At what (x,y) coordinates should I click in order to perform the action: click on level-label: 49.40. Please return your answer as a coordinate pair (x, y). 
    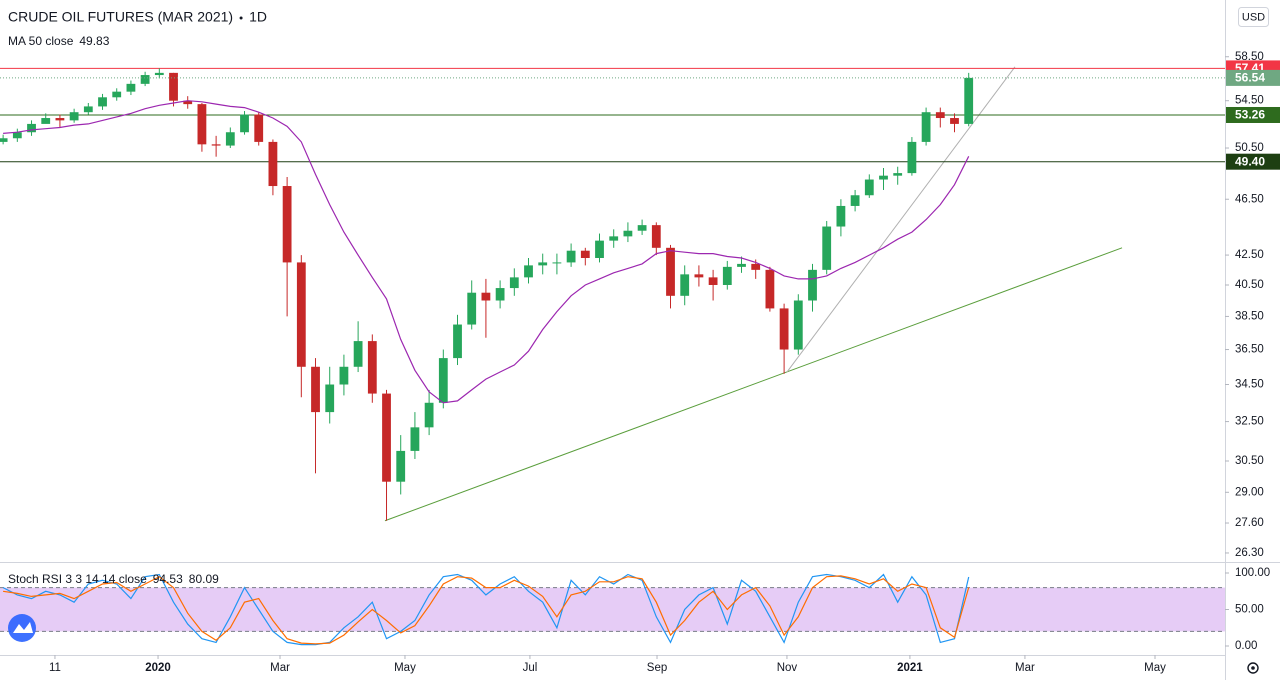
    Looking at the image, I should click on (1250, 161).